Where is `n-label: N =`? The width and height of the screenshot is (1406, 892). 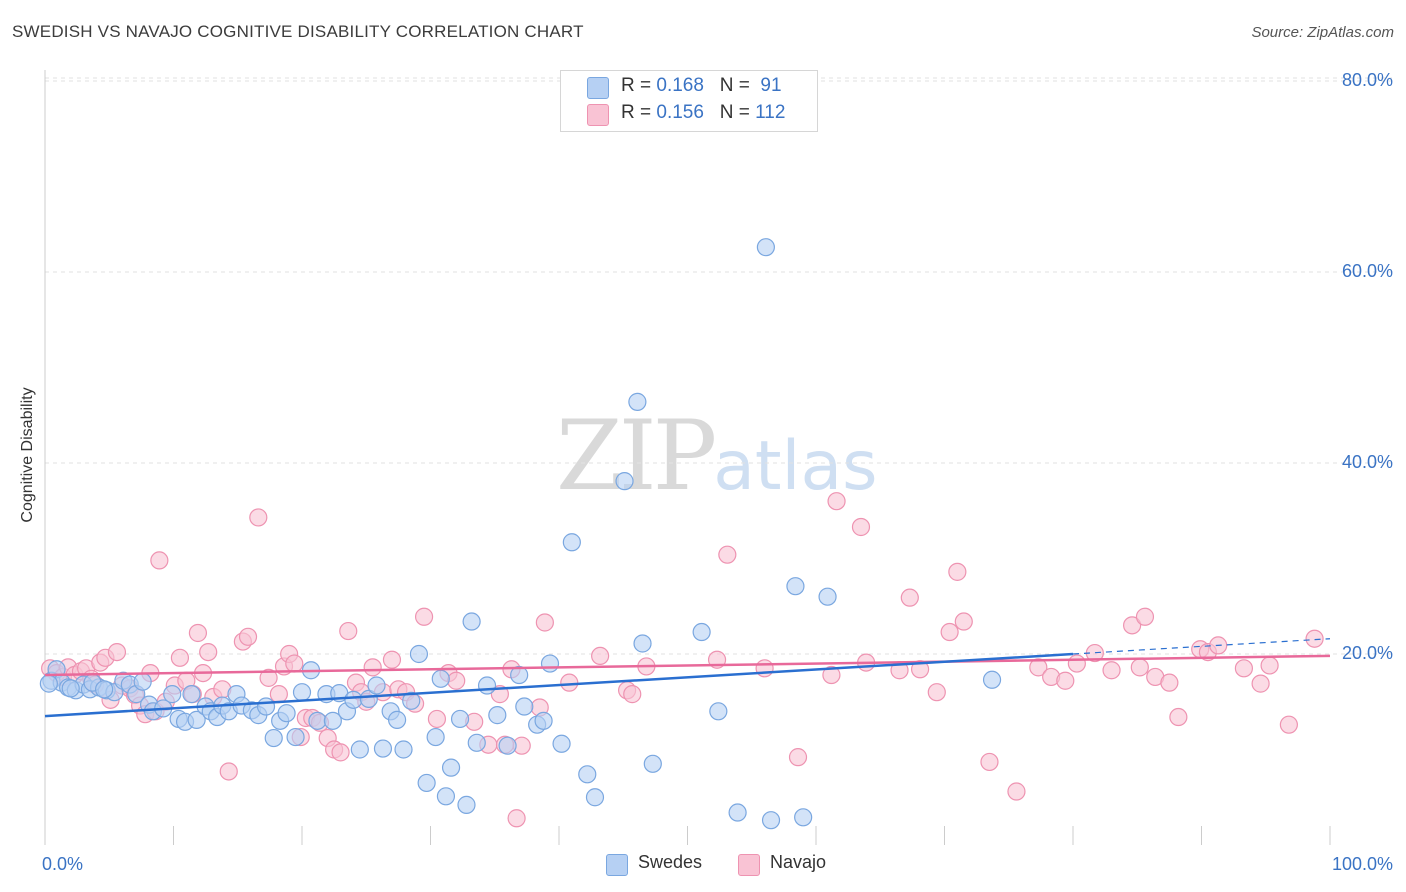 n-label: N = is located at coordinates (737, 85).